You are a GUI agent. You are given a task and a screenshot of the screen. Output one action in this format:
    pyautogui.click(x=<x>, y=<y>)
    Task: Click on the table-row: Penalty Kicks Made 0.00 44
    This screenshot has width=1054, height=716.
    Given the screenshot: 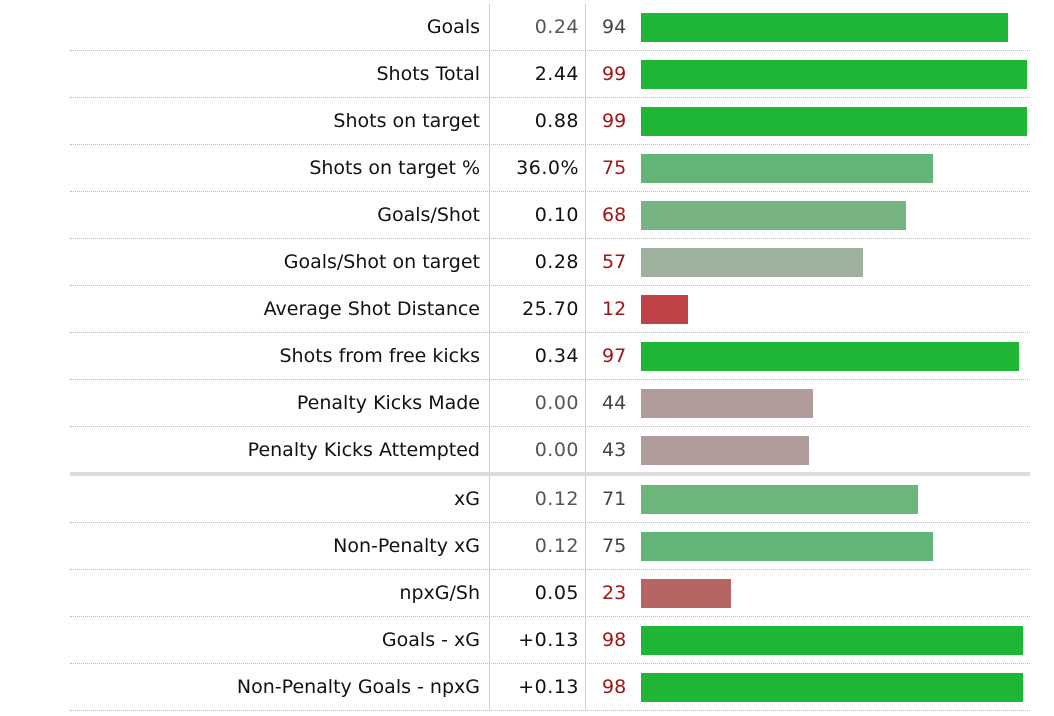 What is the action you would take?
    pyautogui.click(x=550, y=403)
    